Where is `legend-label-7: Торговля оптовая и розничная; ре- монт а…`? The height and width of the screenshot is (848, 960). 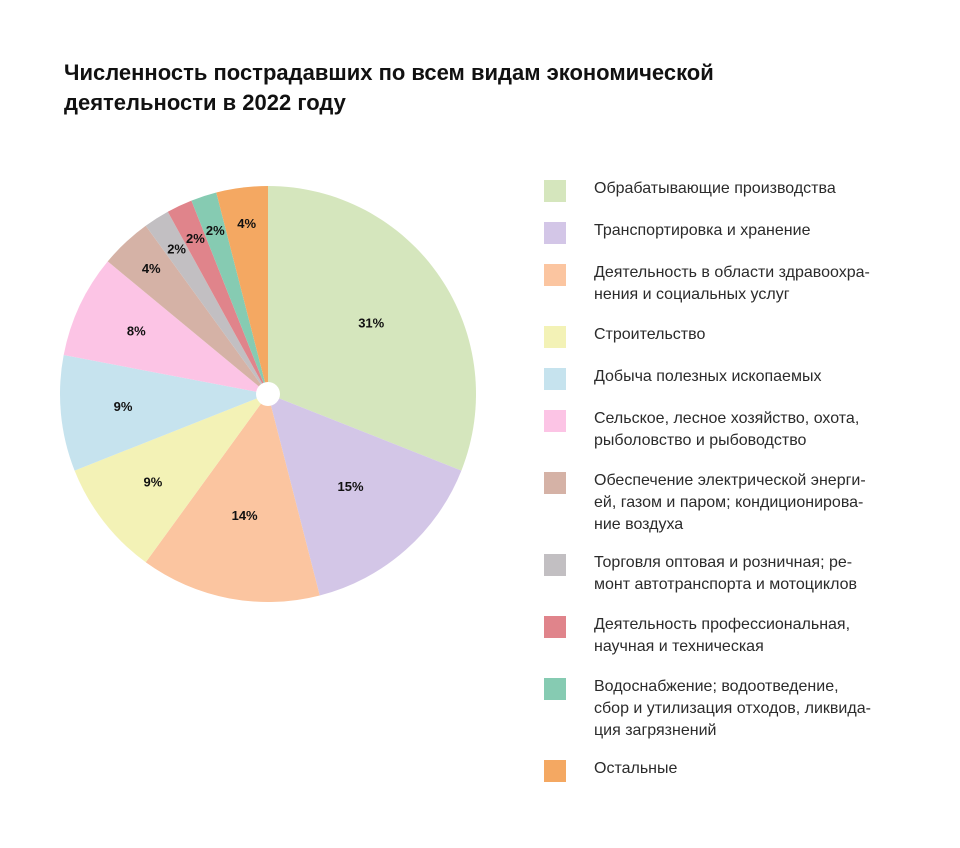 legend-label-7: Торговля оптовая и розничная; ре- монт а… is located at coordinates (725, 573).